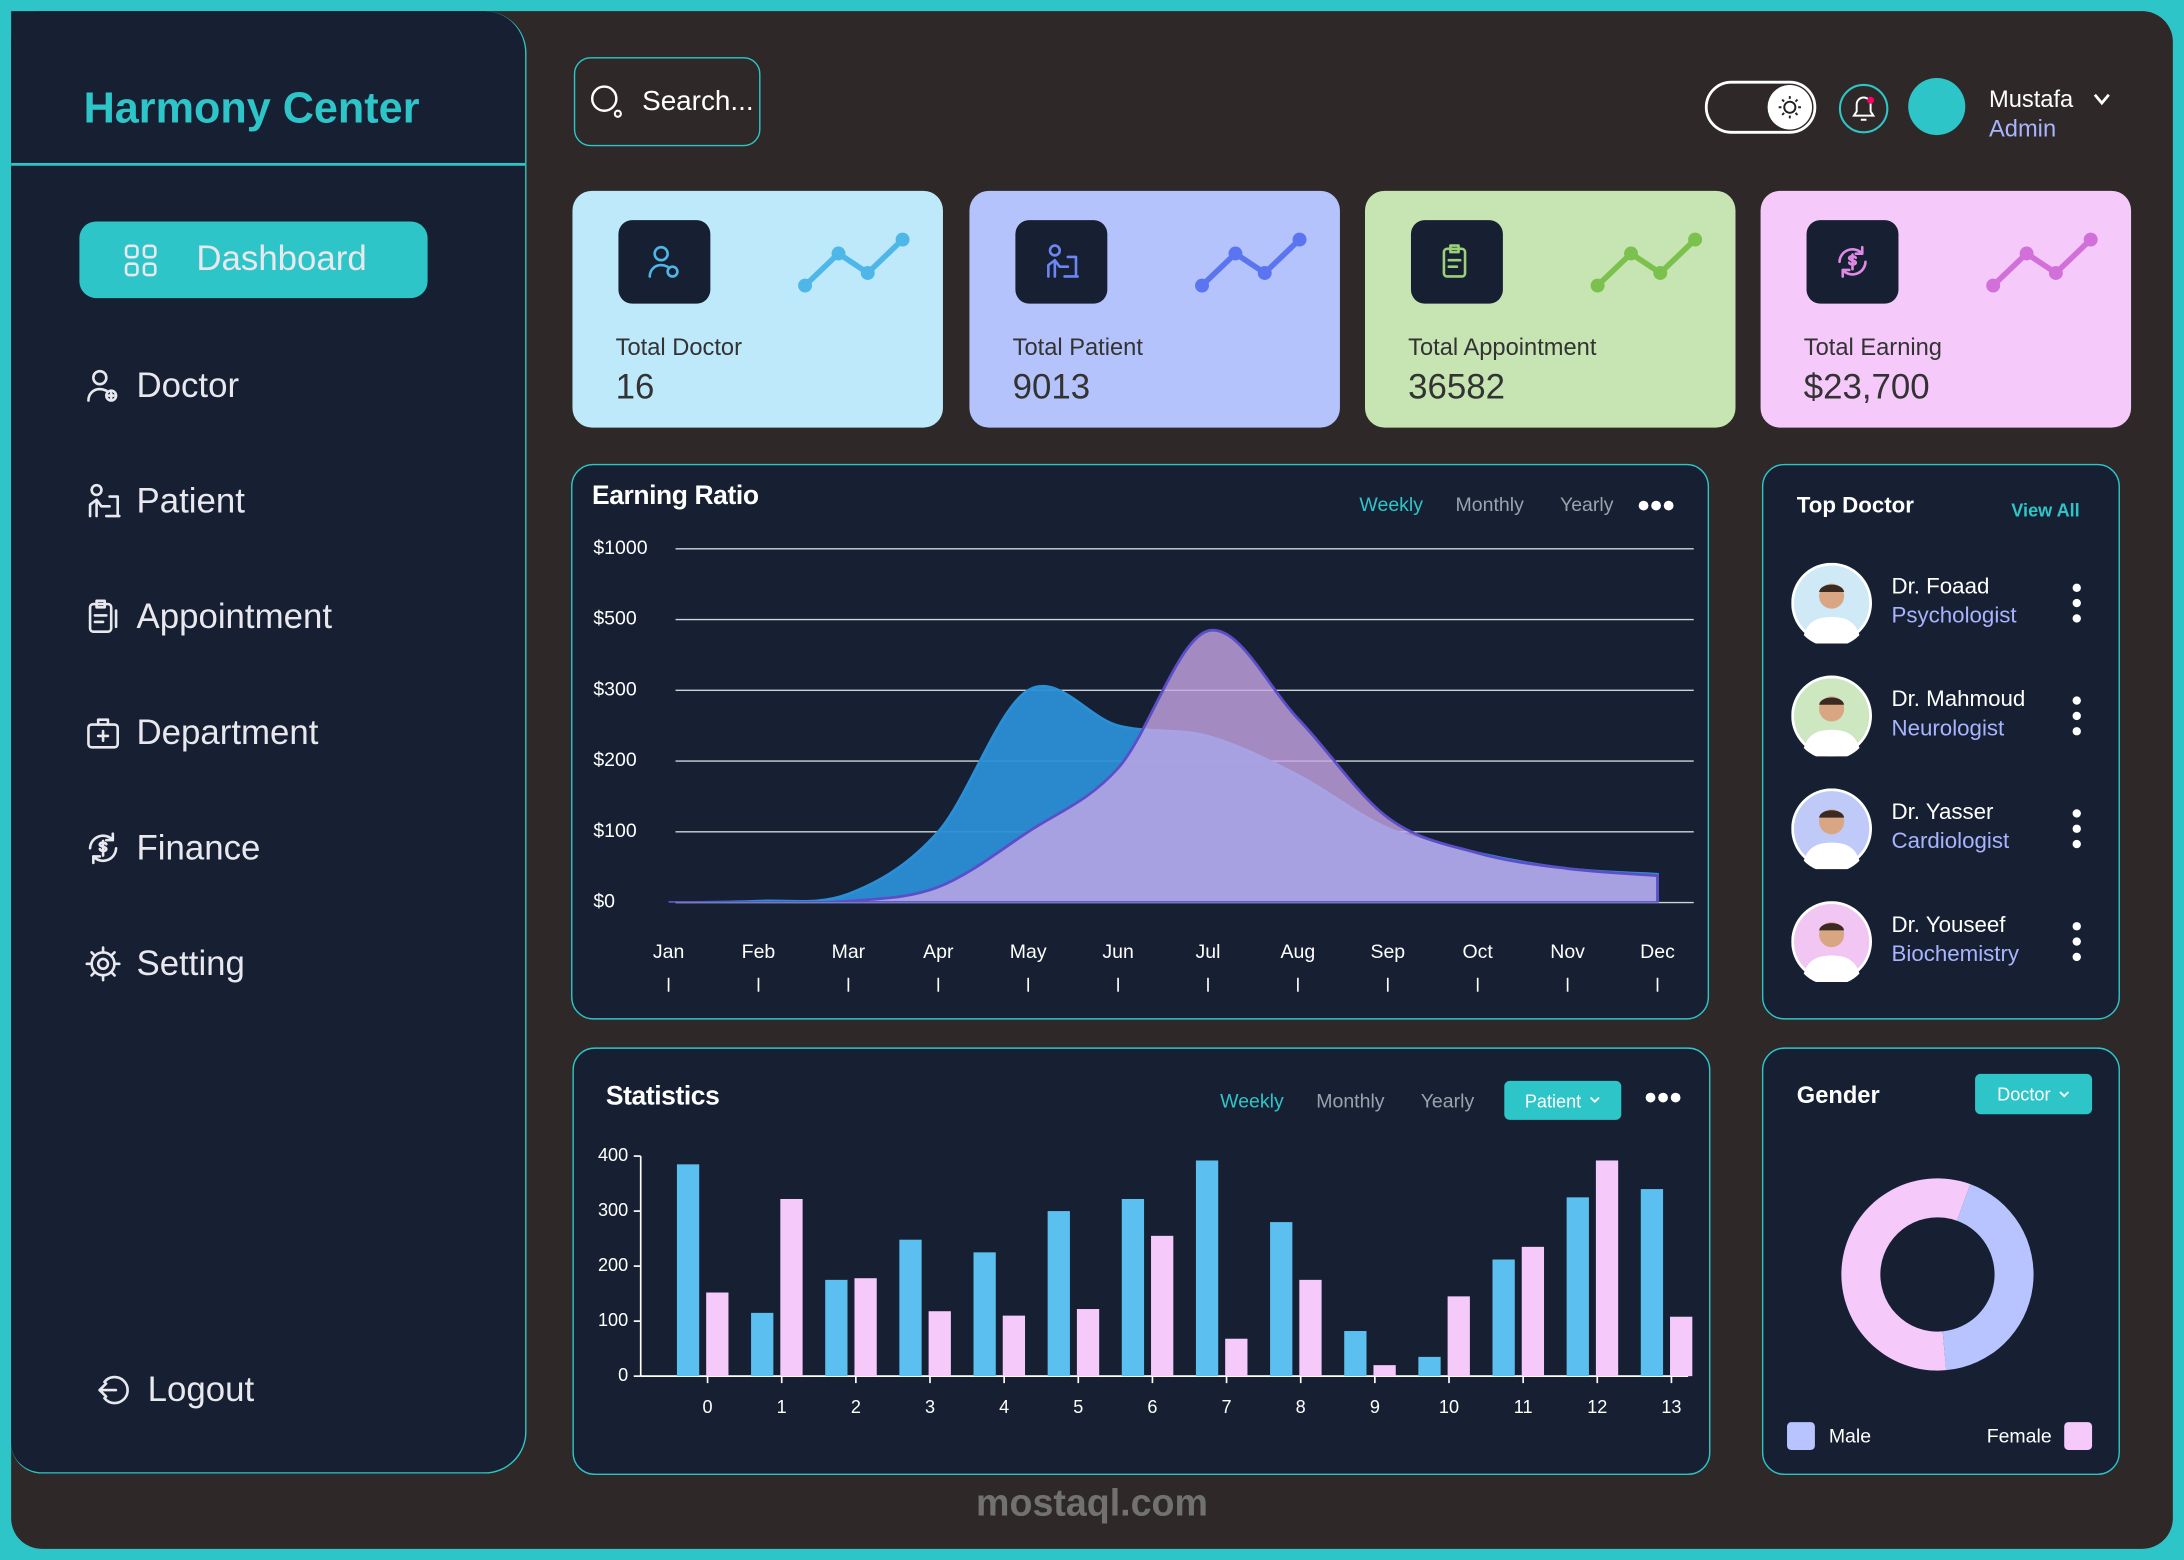 The height and width of the screenshot is (1560, 2184). Describe the element at coordinates (102, 385) in the screenshot. I see `doctor-icon` at that location.